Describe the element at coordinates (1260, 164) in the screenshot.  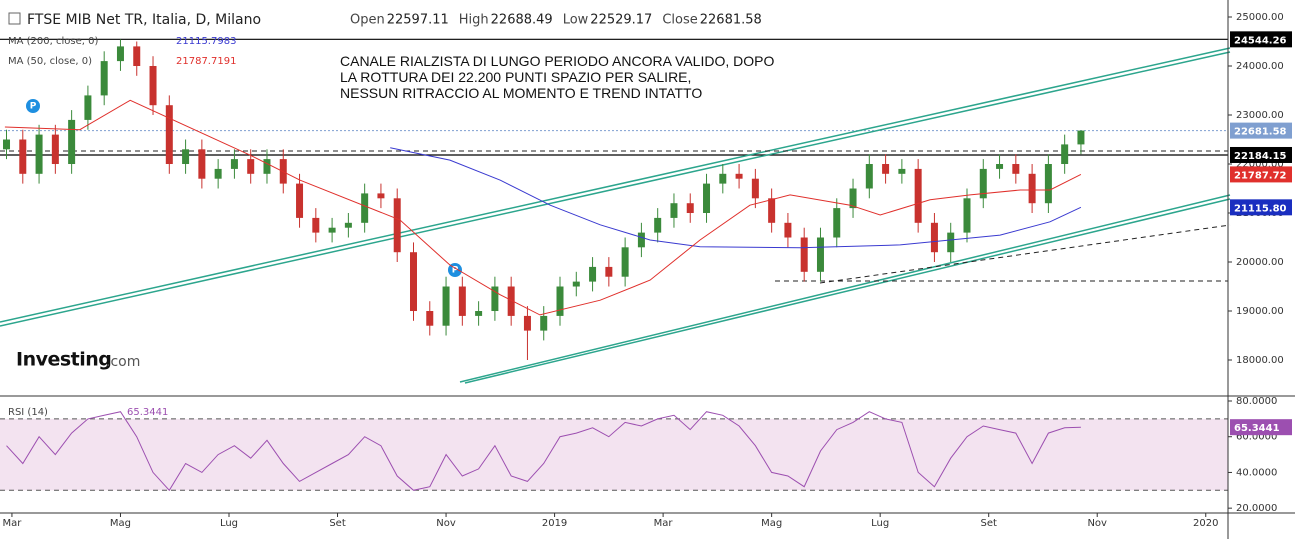
I see `y-tick-label: 22000.00` at that location.